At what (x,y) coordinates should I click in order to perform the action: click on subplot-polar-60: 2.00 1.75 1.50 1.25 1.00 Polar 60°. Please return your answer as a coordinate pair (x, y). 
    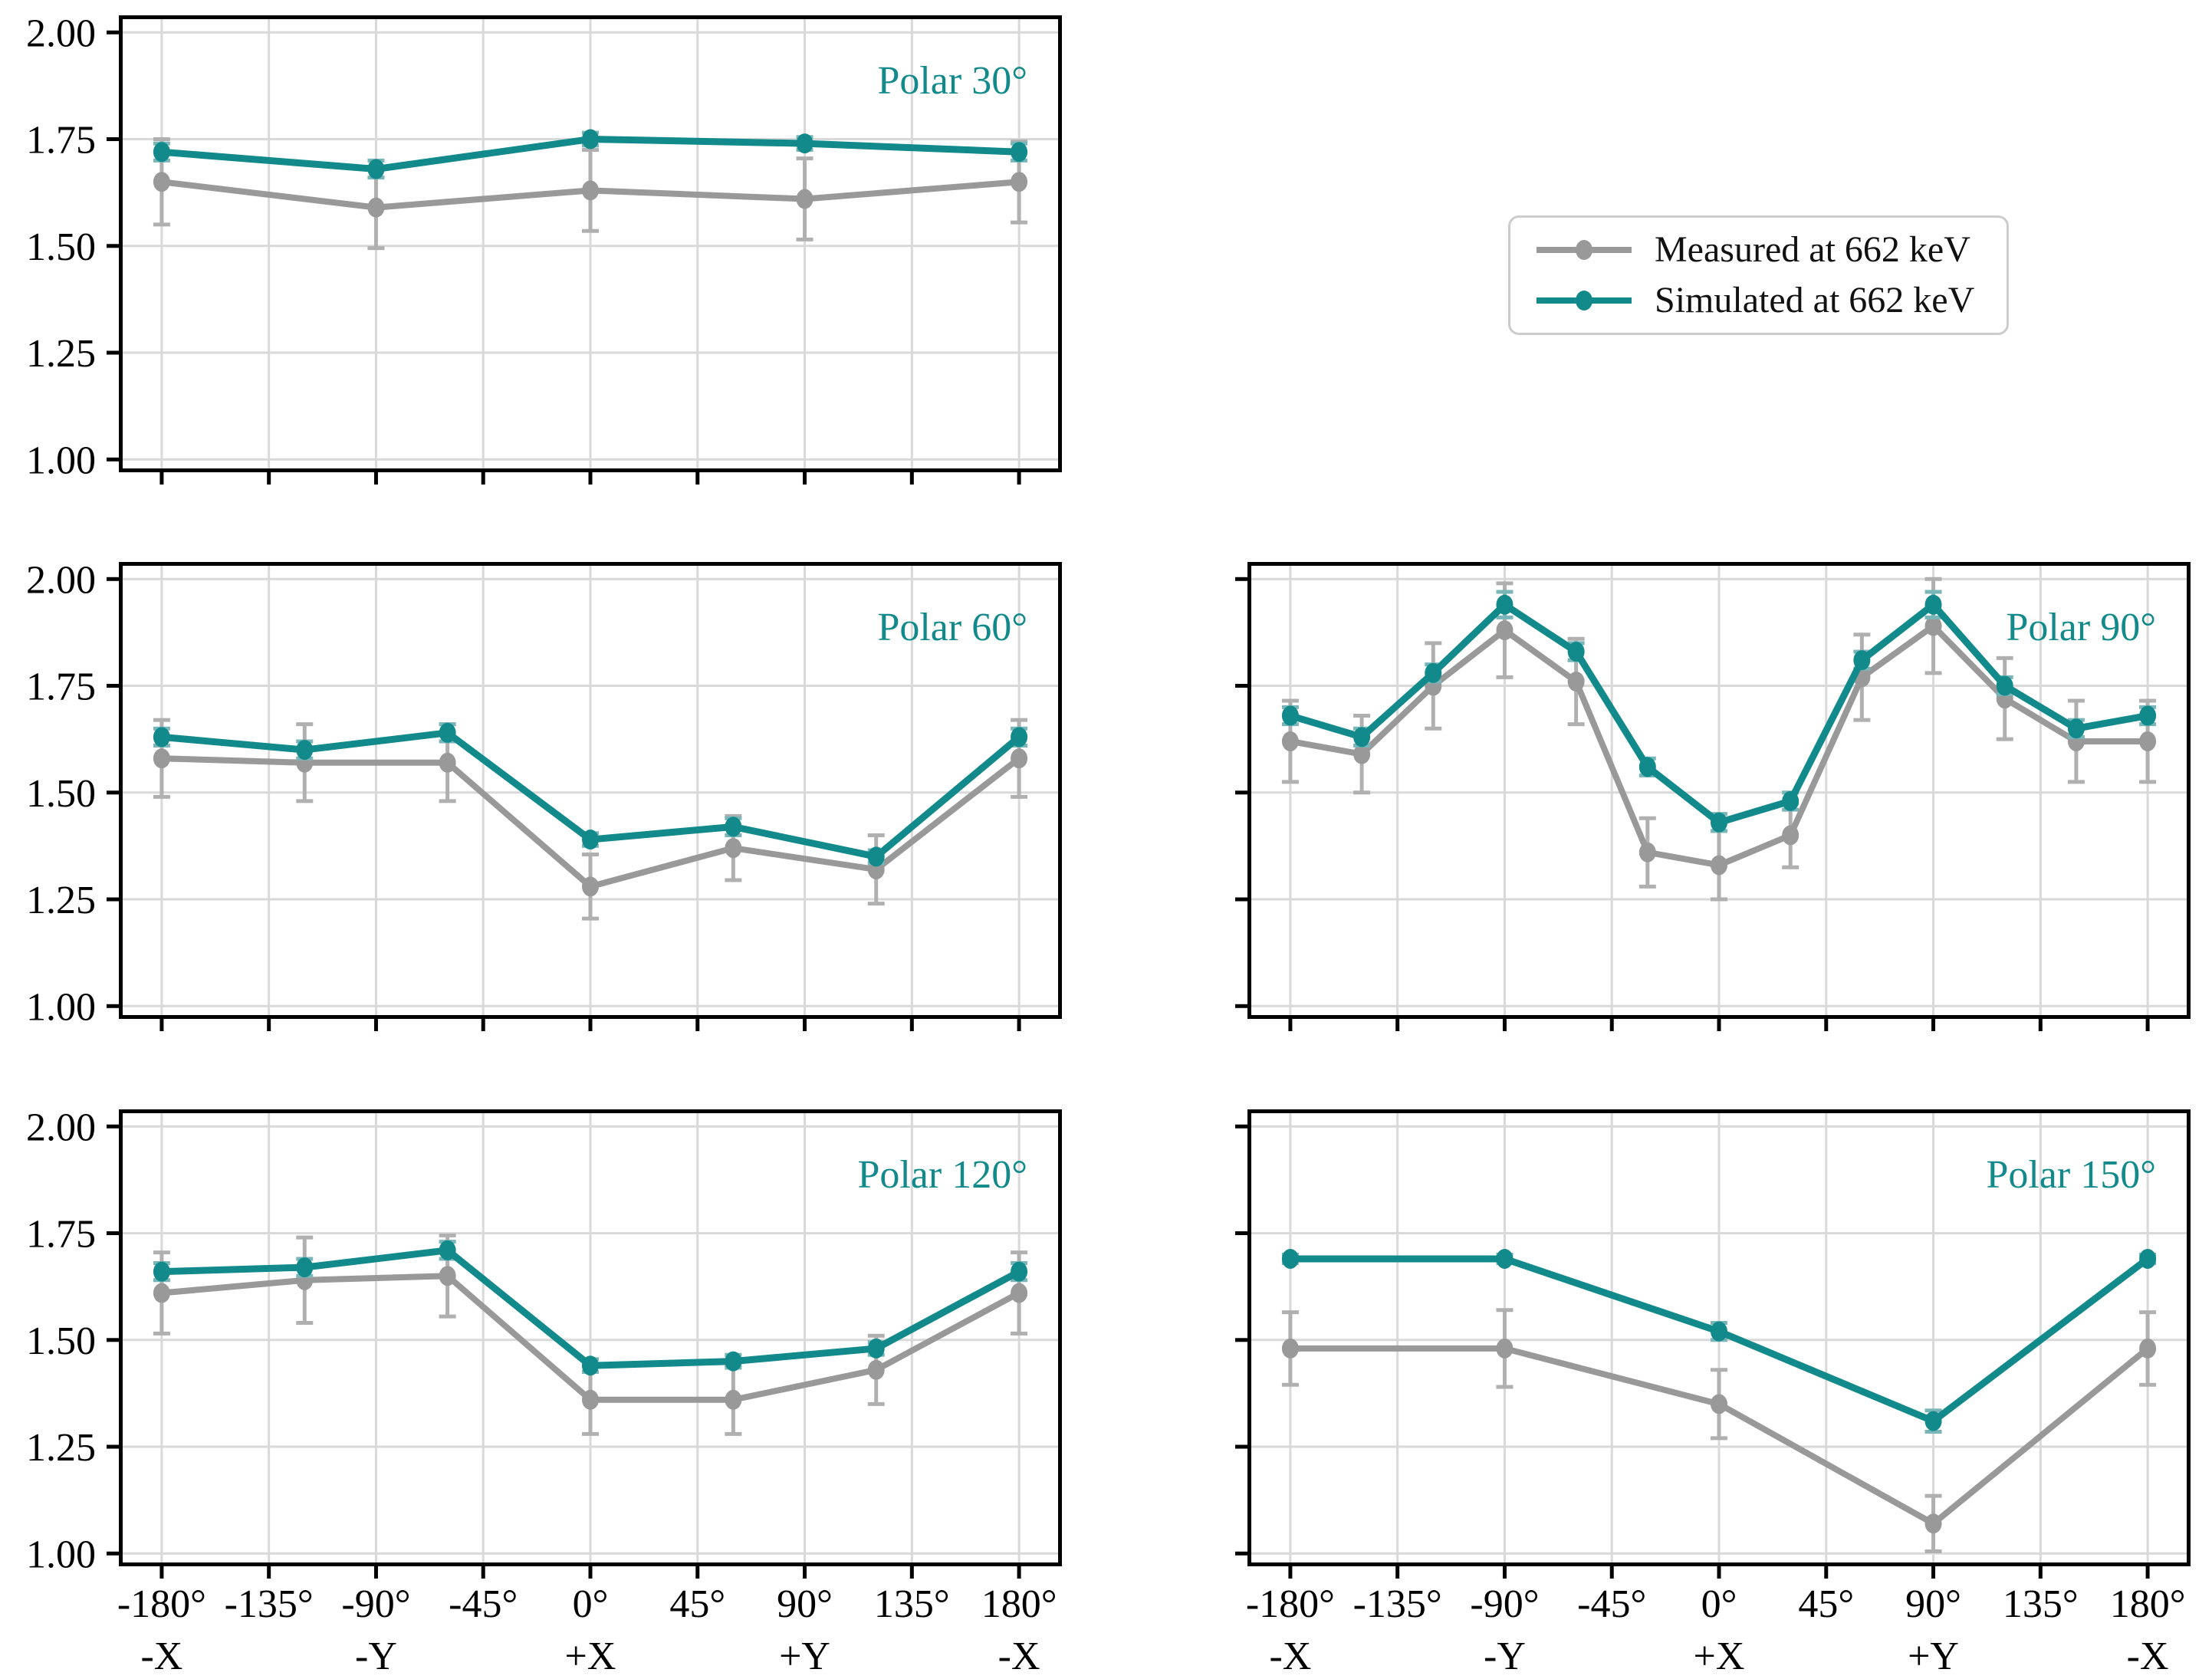
    Looking at the image, I should click on (544, 795).